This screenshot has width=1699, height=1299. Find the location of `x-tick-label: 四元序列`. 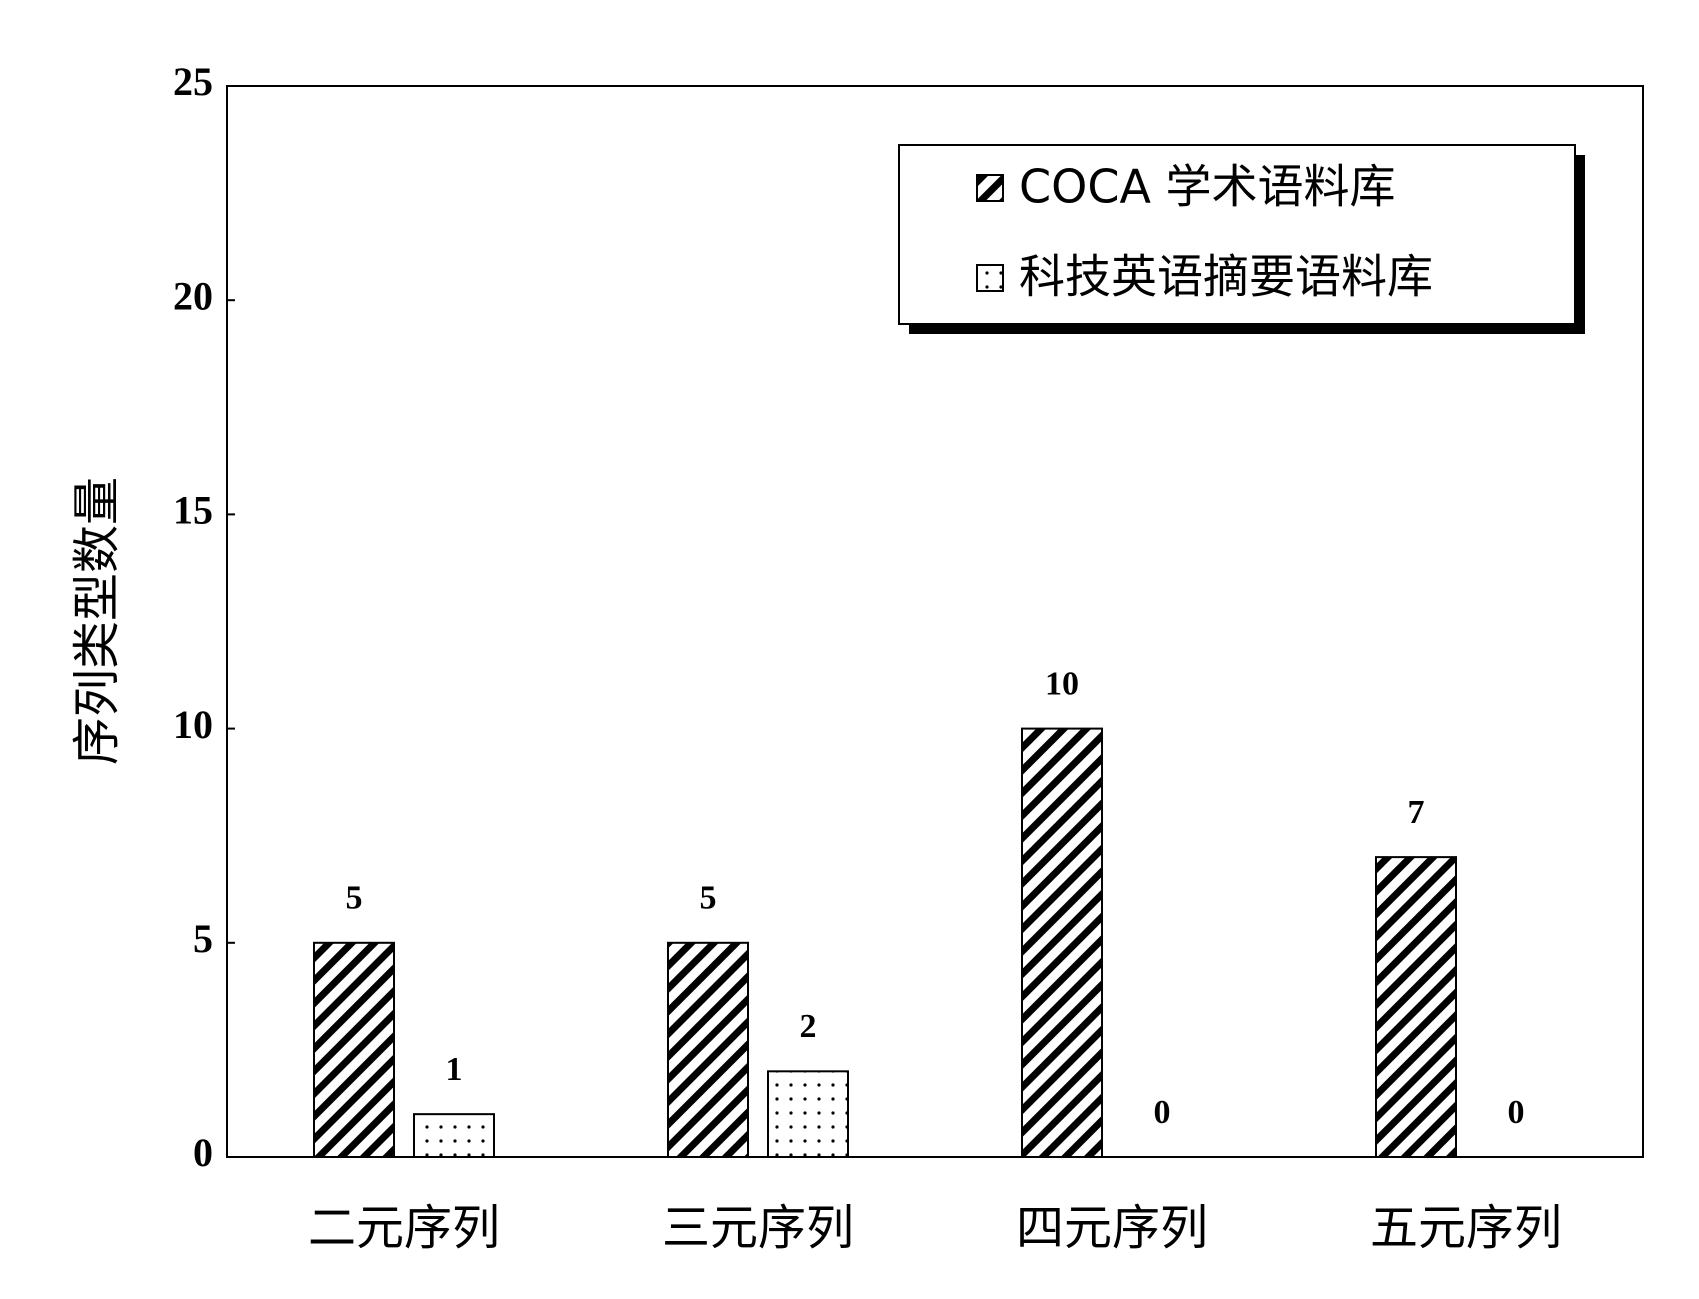

x-tick-label: 四元序列 is located at coordinates (1112, 1228).